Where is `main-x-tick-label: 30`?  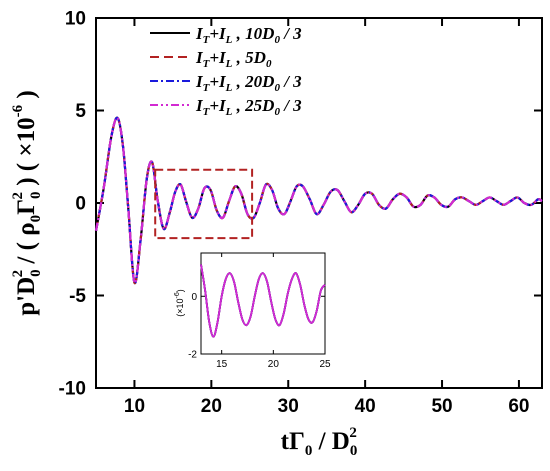
main-x-tick-label: 30 is located at coordinates (288, 406).